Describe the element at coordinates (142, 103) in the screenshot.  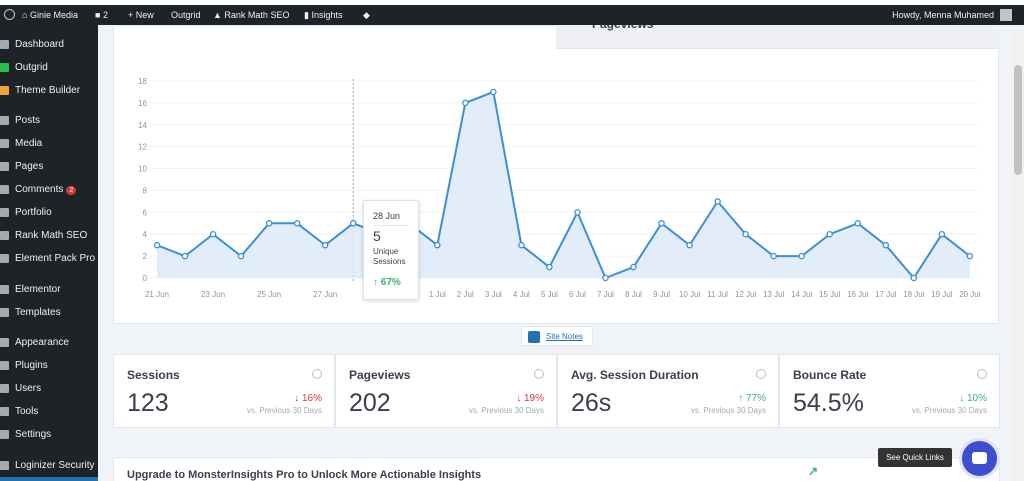
I see `y-tick-label: 16` at that location.